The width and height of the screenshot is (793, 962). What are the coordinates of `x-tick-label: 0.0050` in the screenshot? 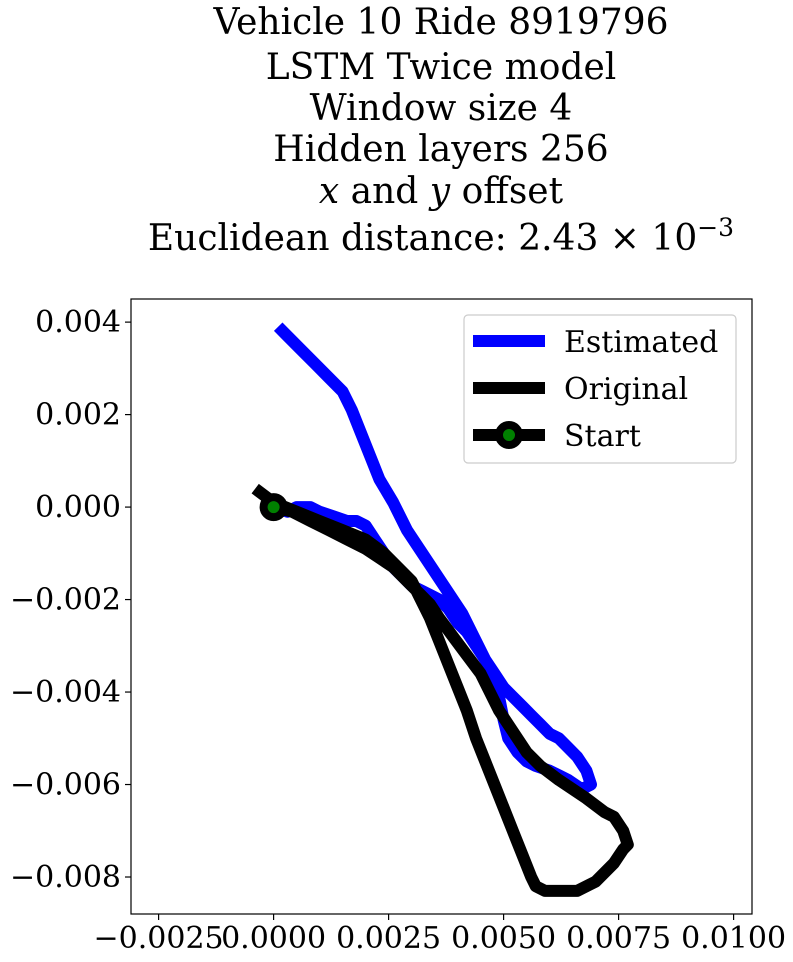 It's located at (503, 938).